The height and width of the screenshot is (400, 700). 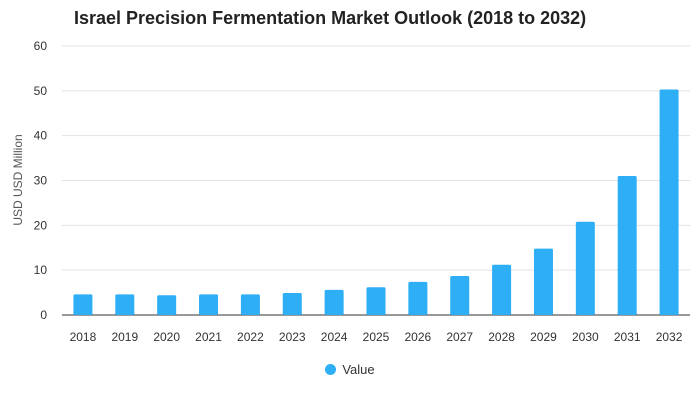 What do you see at coordinates (334, 337) in the screenshot?
I see `x-tick-label: 2024` at bounding box center [334, 337].